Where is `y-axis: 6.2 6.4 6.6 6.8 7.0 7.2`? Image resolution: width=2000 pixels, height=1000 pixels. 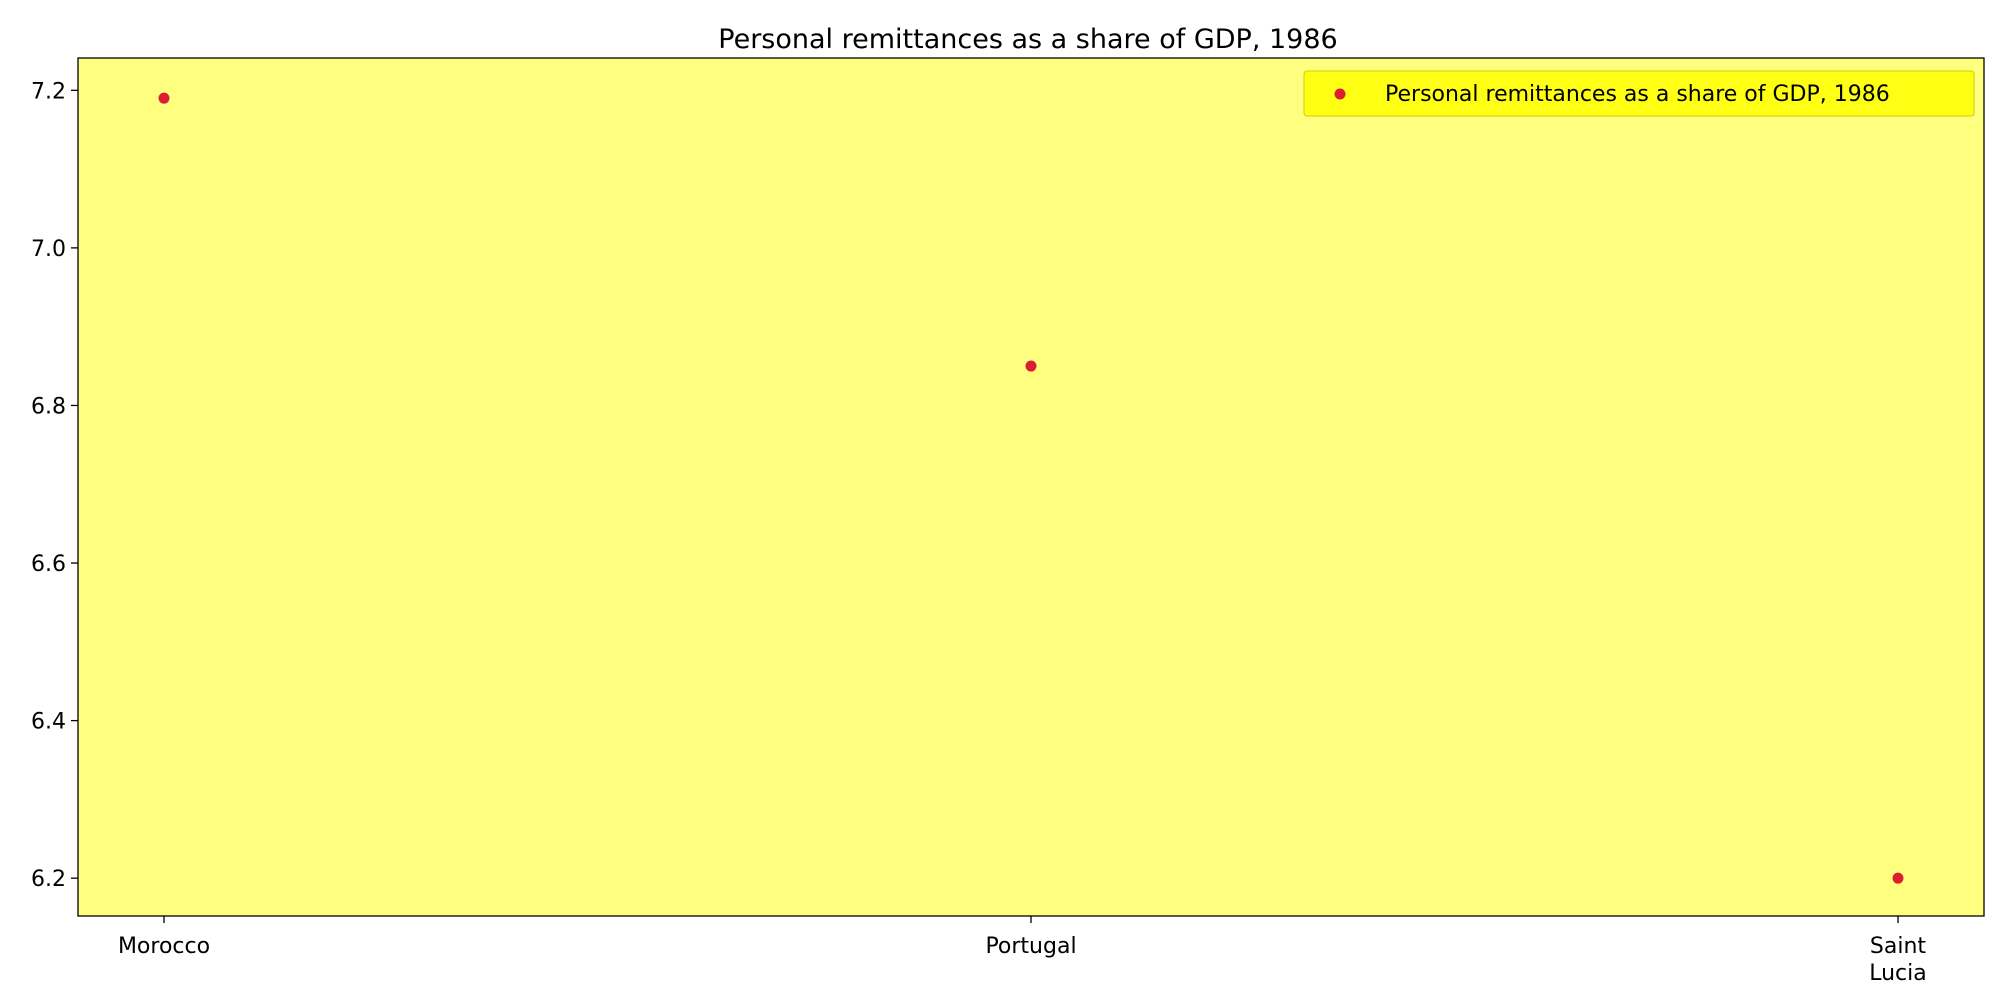 y-axis: 6.2 6.4 6.6 6.8 7.0 7.2 is located at coordinates (54, 485).